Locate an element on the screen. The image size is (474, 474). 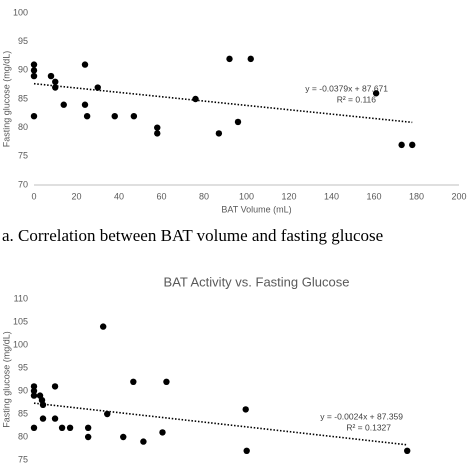
x-tick-label: 180 is located at coordinates (416, 196).